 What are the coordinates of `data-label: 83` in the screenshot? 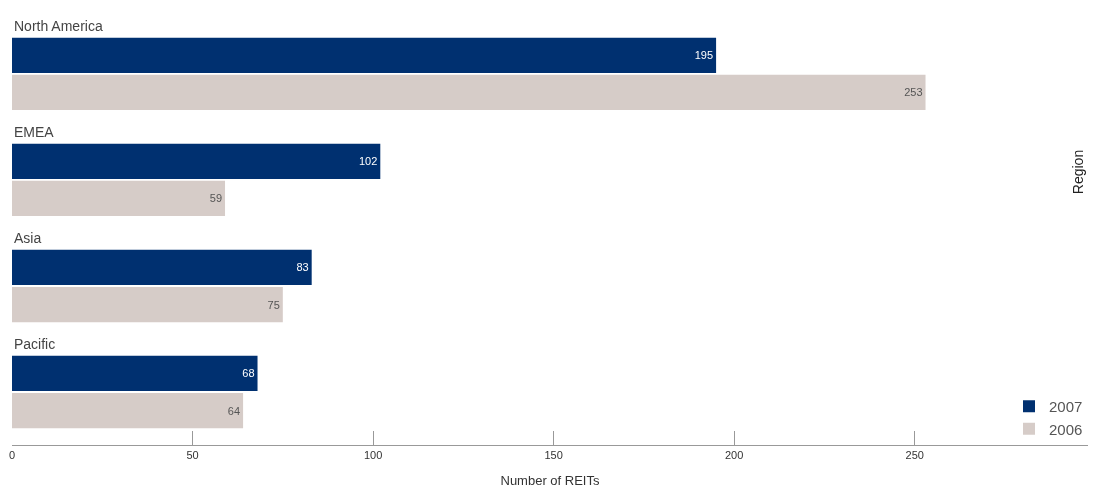 It's located at (302, 267).